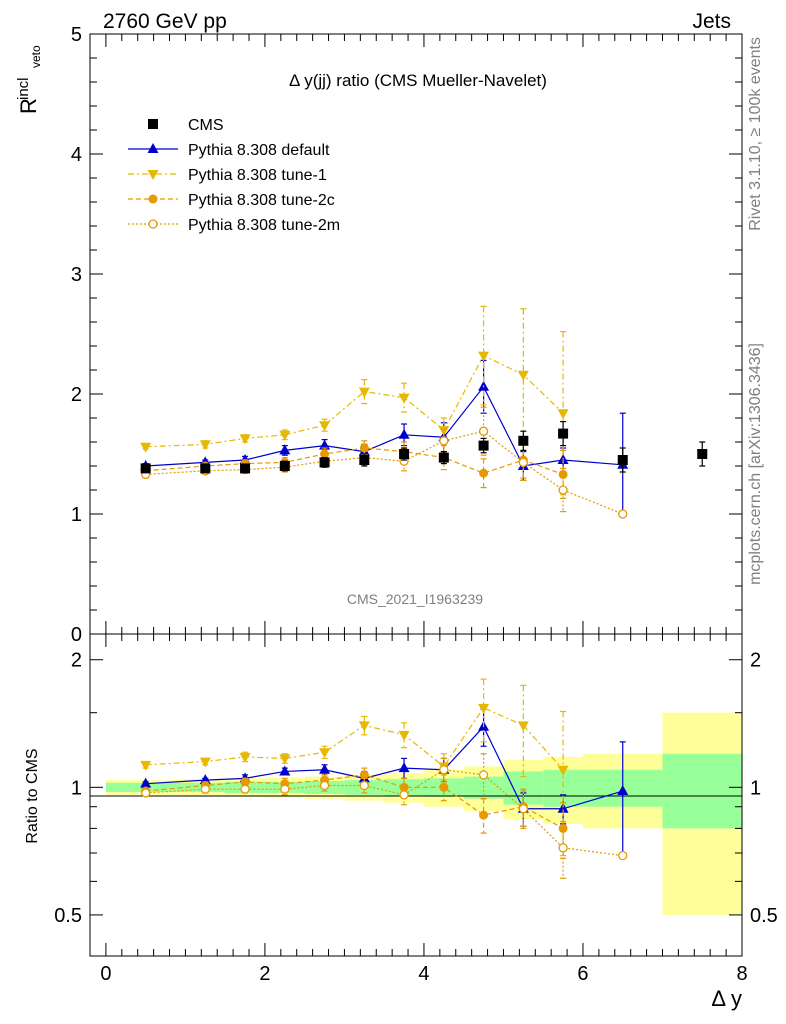  Describe the element at coordinates (227, 175) in the screenshot. I see `legend-item-tune1: Pythia 8.308 tune-1` at that location.